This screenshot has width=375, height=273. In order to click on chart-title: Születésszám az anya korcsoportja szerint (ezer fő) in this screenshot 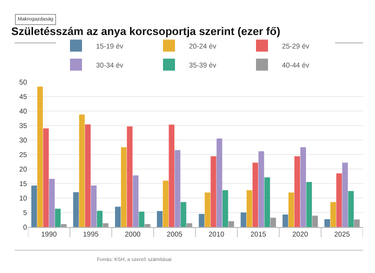, I will do `click(146, 32)`.